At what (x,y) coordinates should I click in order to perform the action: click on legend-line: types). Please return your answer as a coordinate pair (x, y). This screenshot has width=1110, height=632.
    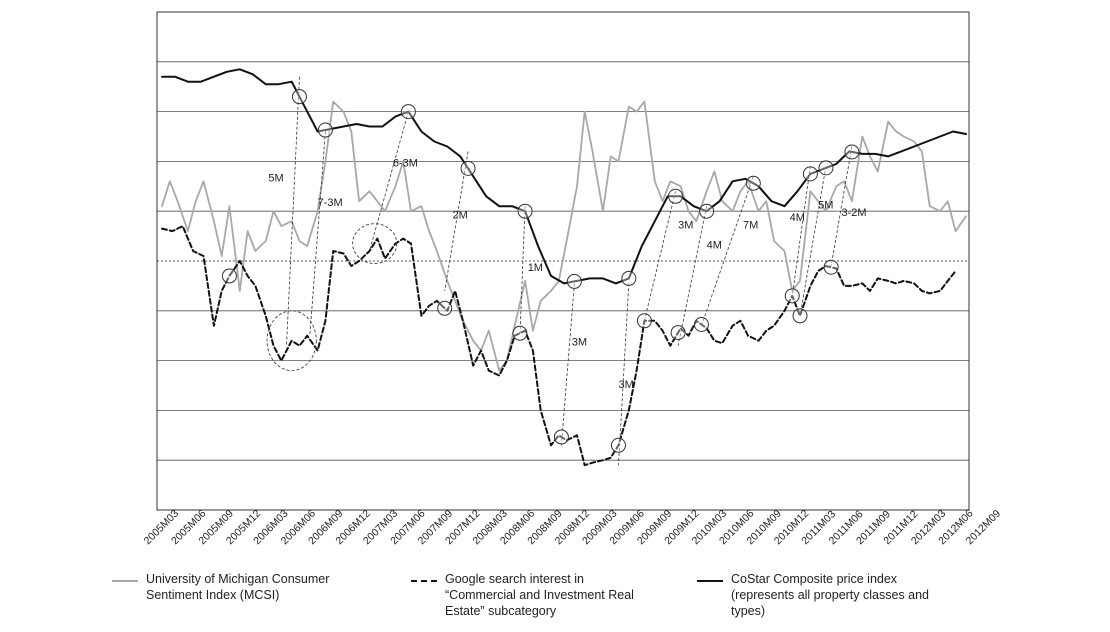
    Looking at the image, I should click on (748, 611).